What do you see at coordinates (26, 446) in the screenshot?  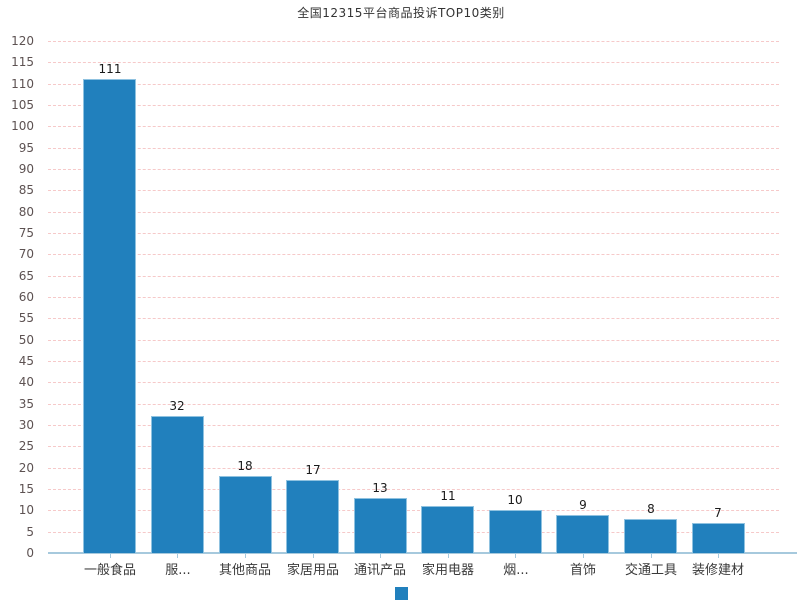 I see `y-axis-label: 25` at bounding box center [26, 446].